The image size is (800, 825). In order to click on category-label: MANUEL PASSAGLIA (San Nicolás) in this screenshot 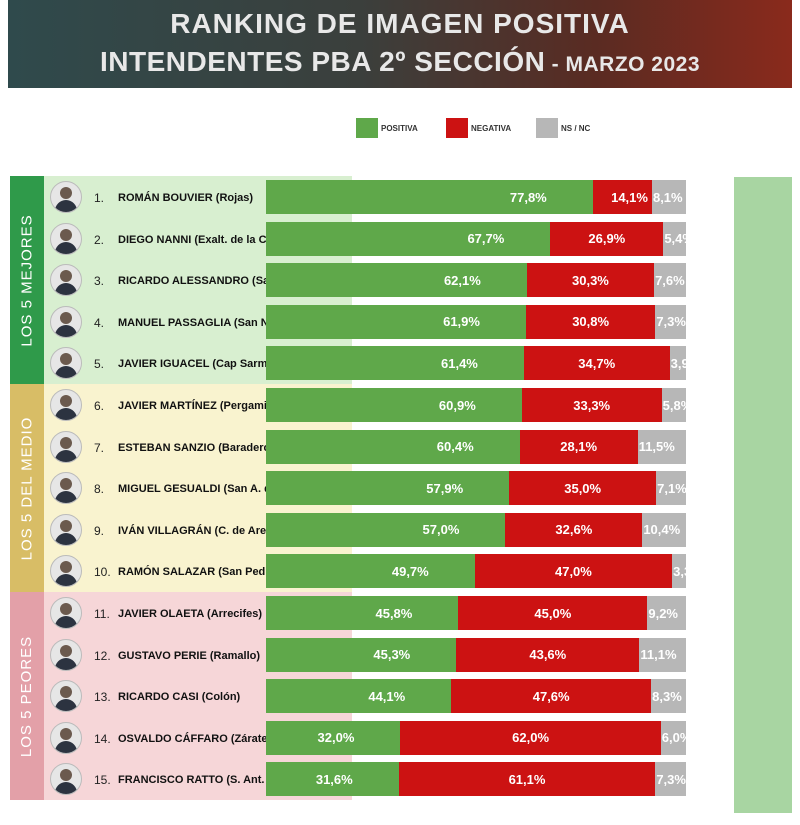, I will do `click(211, 322)`.